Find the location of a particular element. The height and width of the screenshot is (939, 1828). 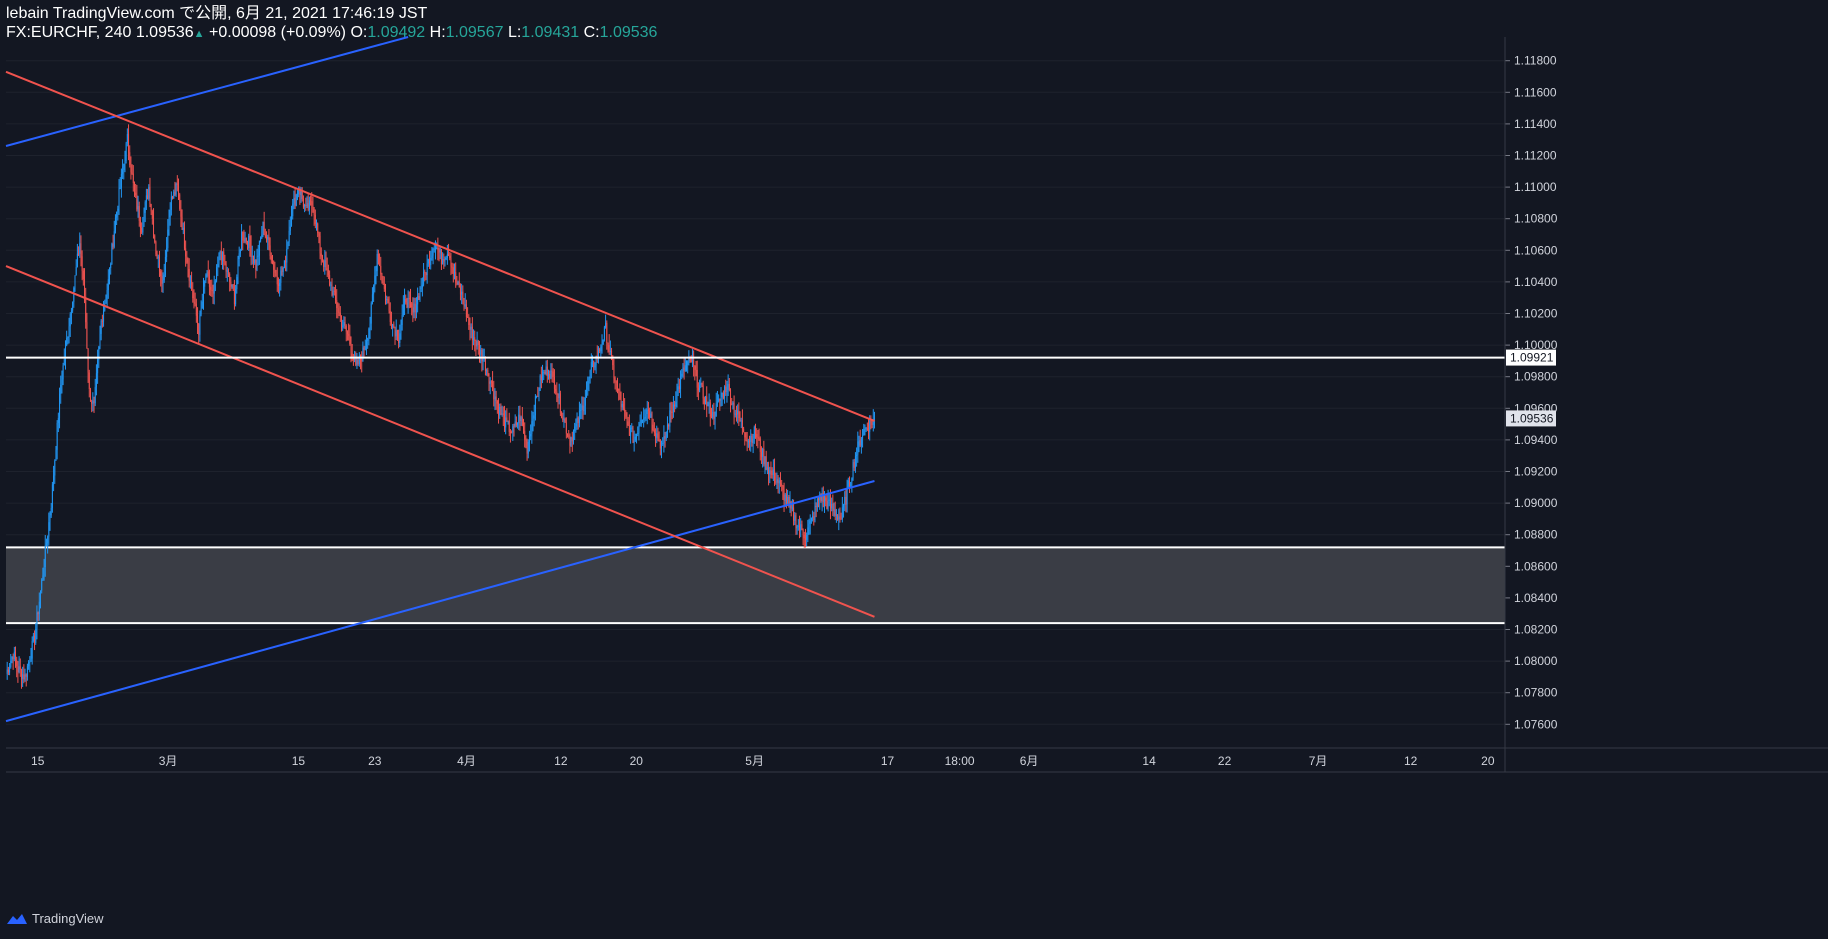

price-label: 1.09921 is located at coordinates (1532, 358).